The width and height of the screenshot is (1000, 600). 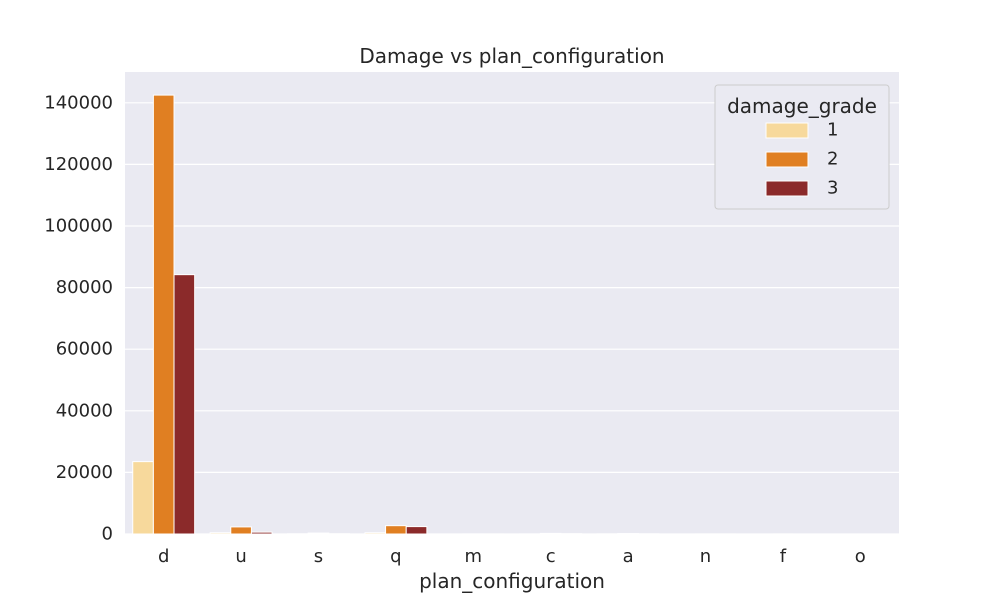 I want to click on y-tick-label: 0, so click(x=107, y=534).